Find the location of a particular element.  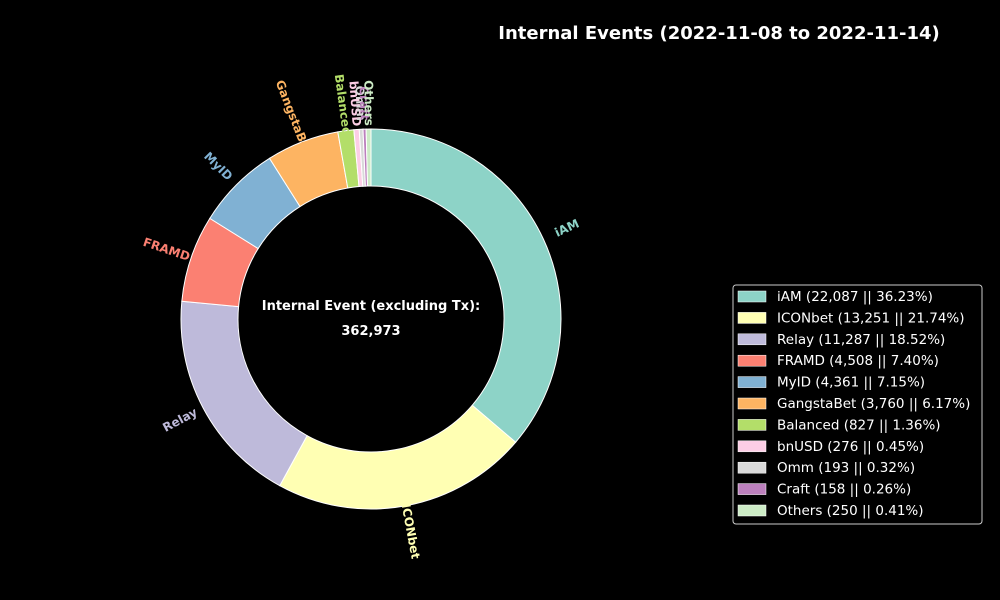

center-label: Internal Event (excluding Tx): is located at coordinates (371, 306).